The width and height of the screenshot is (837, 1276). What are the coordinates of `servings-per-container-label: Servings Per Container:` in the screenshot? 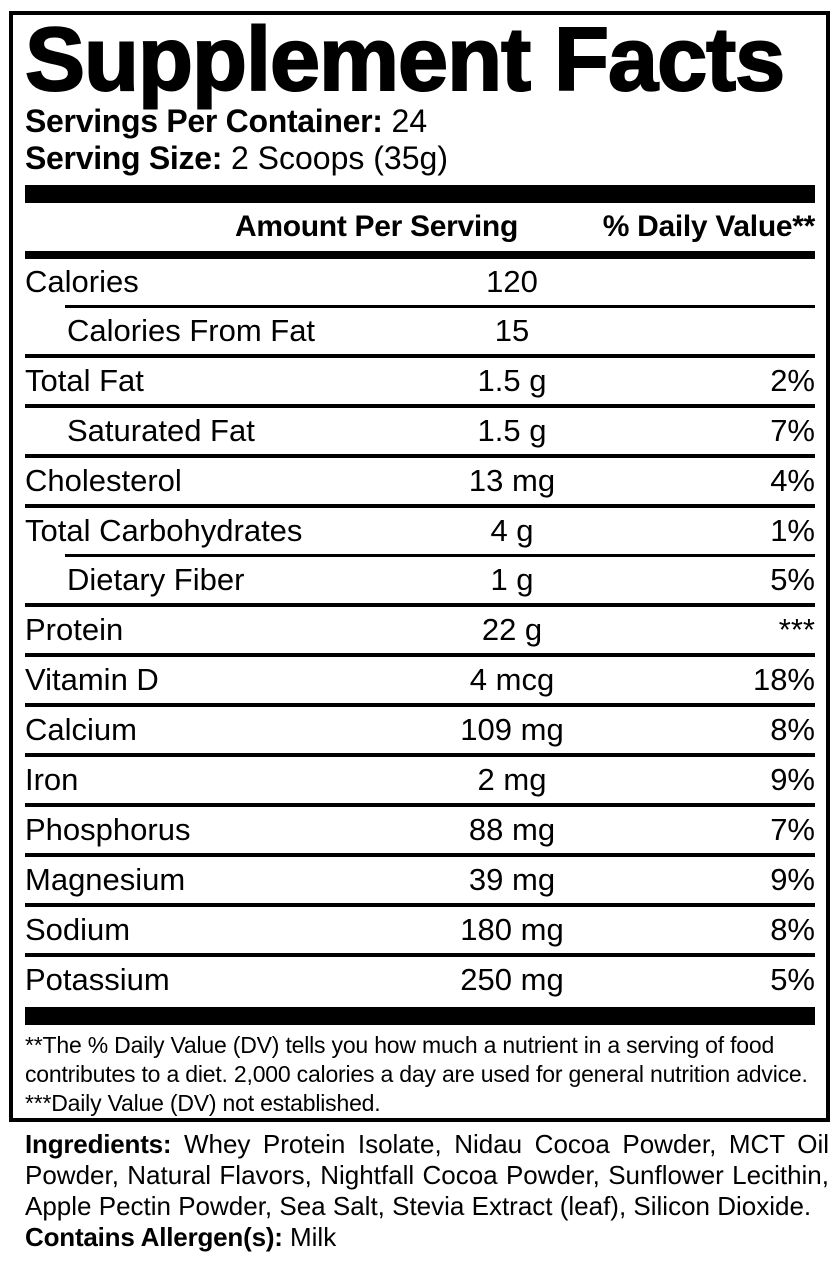 It's located at (204, 121).